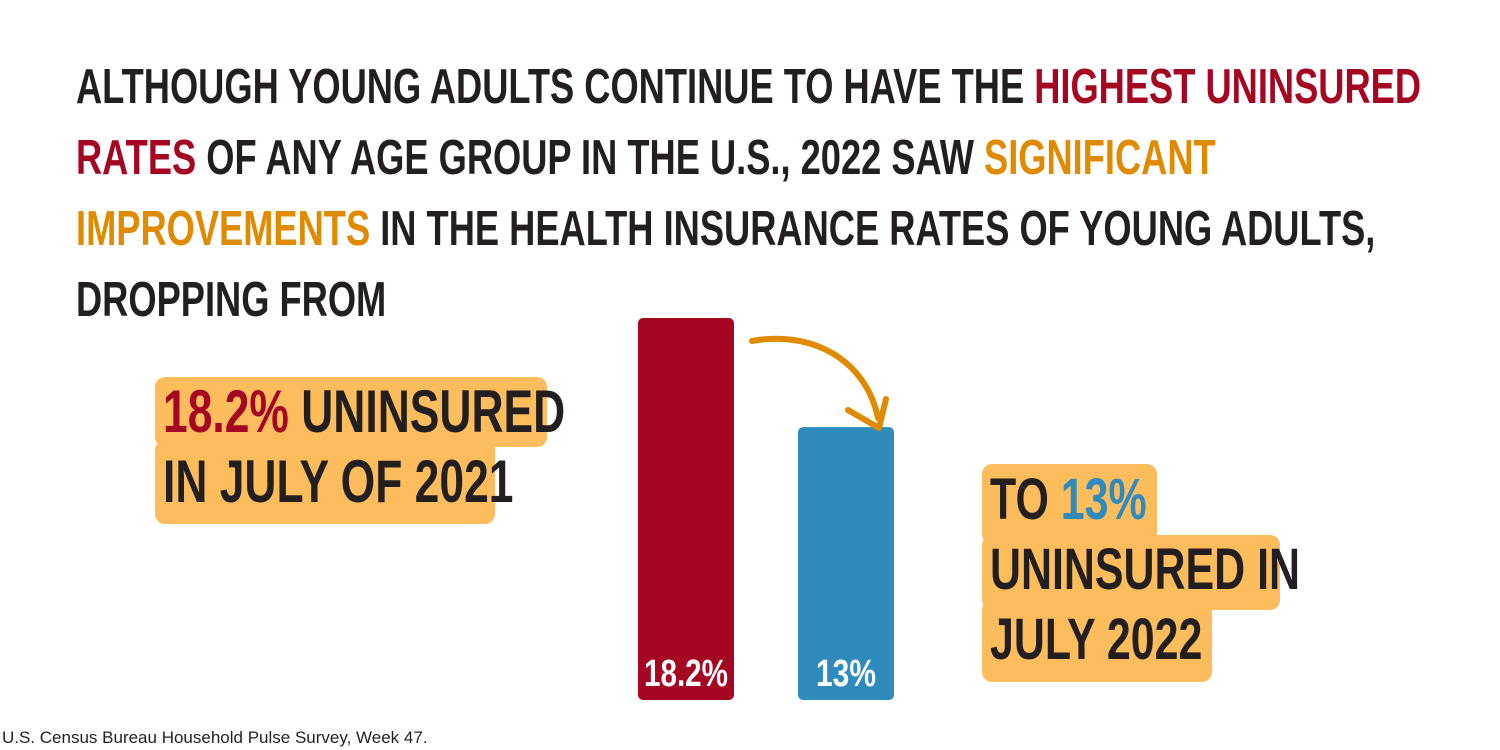 The width and height of the screenshot is (1500, 750). I want to click on callout-right-line-3: JULY 2022, so click(1096, 639).